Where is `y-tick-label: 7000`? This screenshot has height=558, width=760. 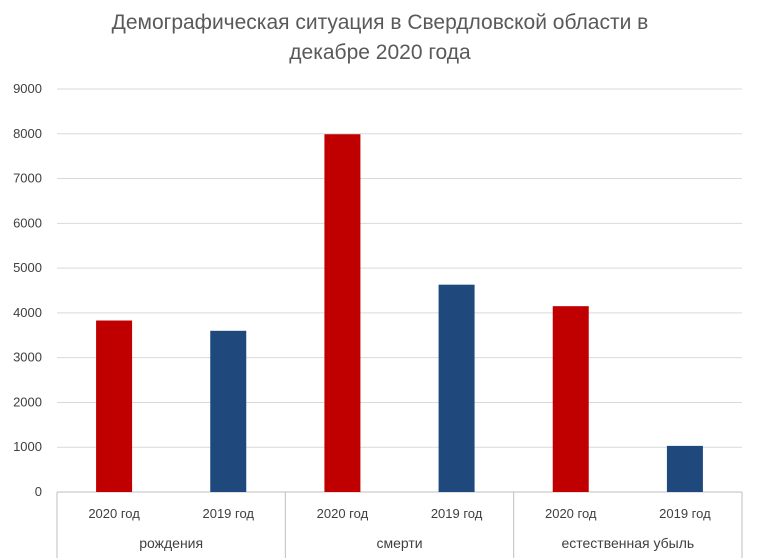 y-tick-label: 7000 is located at coordinates (27, 178).